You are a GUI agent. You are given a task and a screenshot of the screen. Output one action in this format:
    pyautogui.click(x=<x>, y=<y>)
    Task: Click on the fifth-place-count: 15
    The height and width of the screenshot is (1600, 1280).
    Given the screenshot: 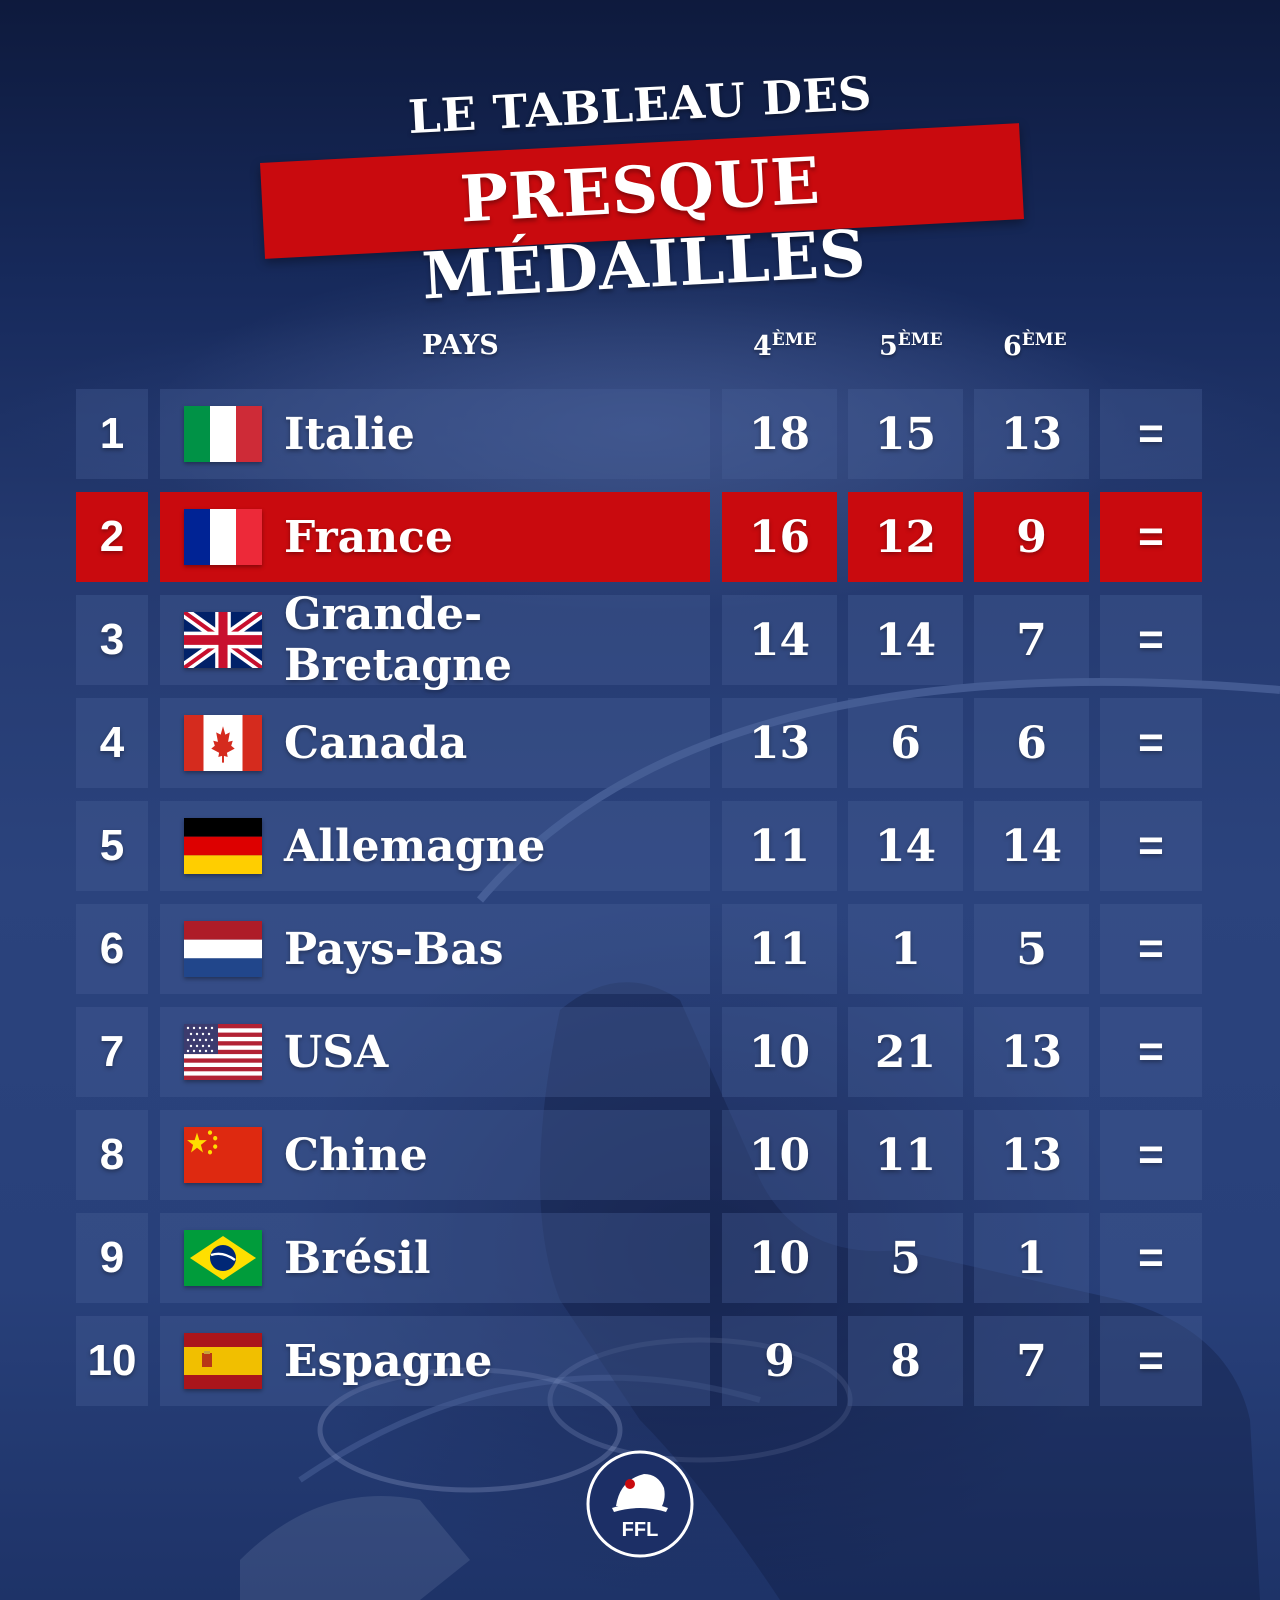 What is the action you would take?
    pyautogui.click(x=905, y=434)
    